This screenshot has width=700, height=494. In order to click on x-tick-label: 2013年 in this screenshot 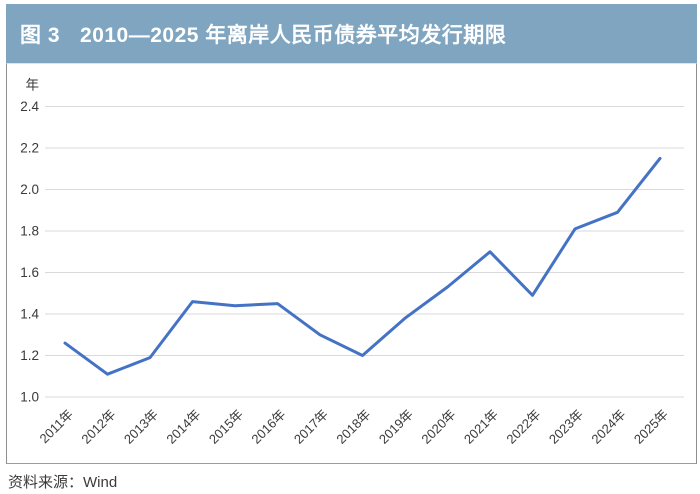, I will do `click(141, 427)`.